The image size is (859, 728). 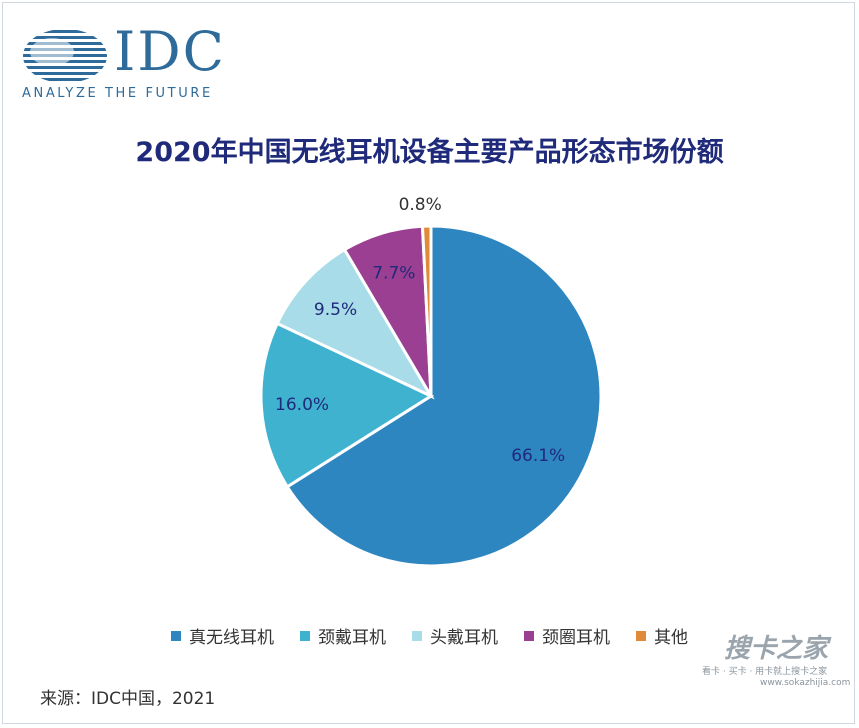 I want to click on pie-label-4: 0.8%, so click(x=420, y=205).